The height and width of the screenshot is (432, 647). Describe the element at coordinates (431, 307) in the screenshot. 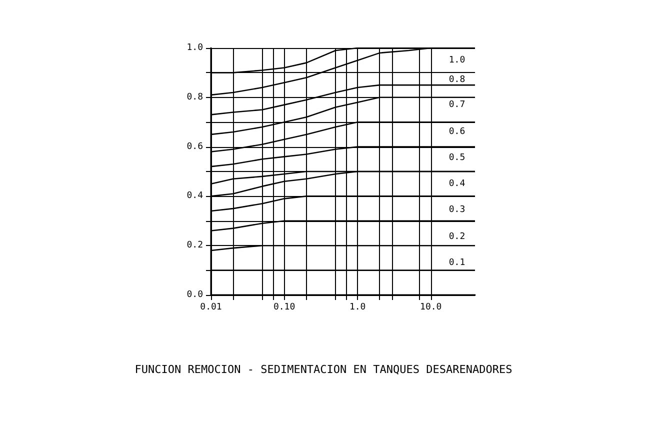

I see `x-tick-label: 10.0` at that location.